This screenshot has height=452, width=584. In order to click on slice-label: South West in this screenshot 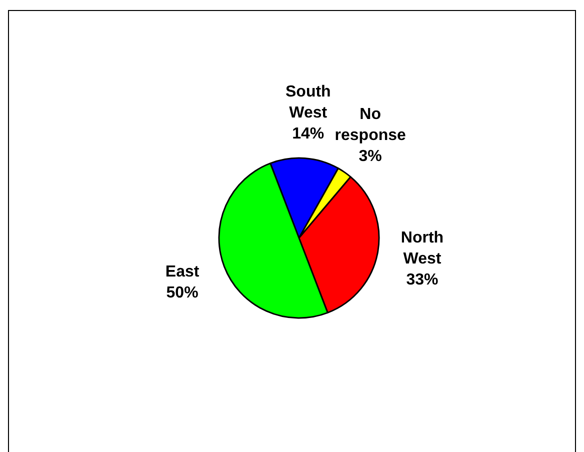, I will do `click(308, 103)`.